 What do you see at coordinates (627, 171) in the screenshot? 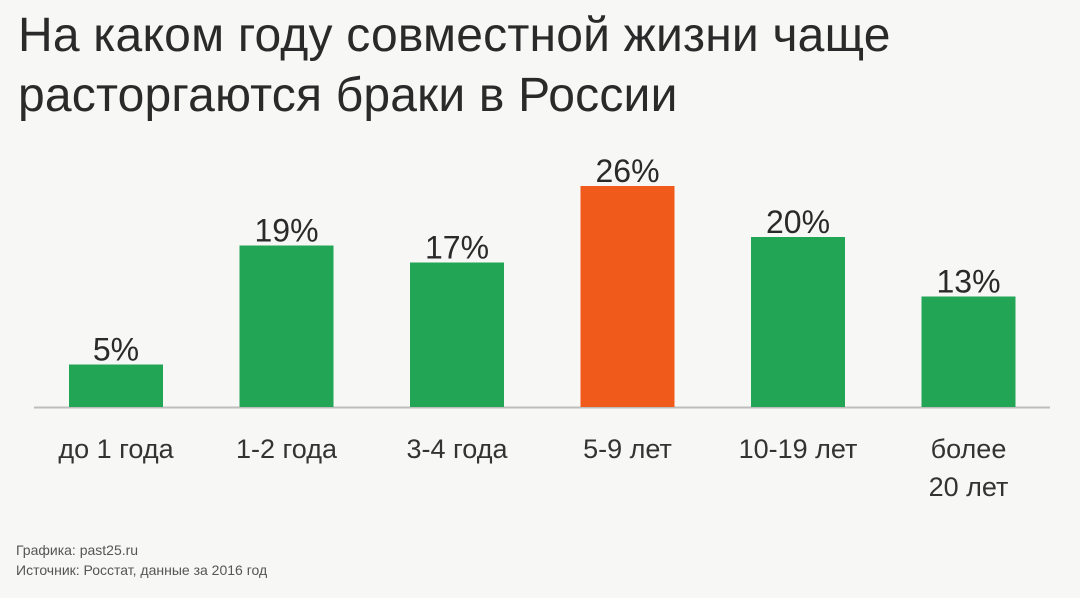
I see `value-label-4: 26%` at bounding box center [627, 171].